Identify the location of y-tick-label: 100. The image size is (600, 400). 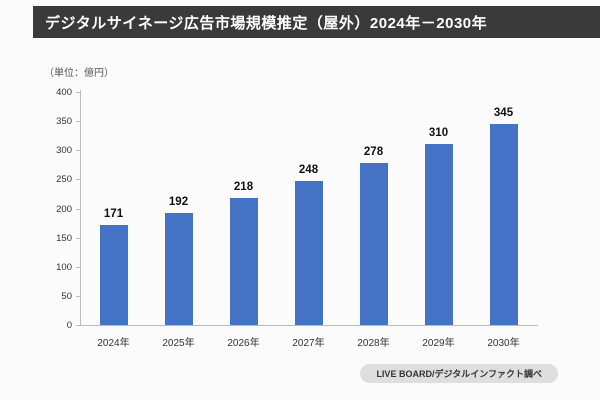
(64, 267).